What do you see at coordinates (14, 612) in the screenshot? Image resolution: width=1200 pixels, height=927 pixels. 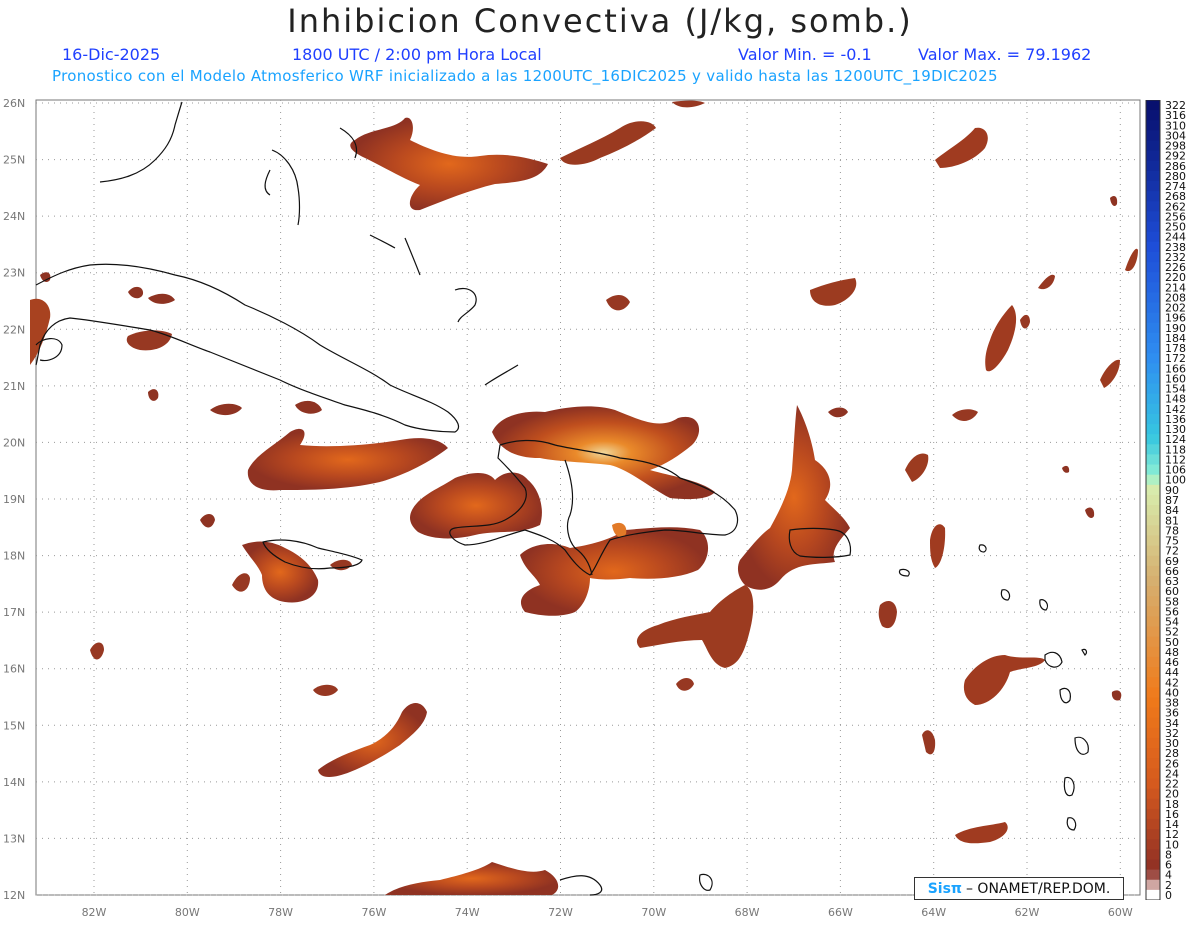 I see `lat-label: 17N` at bounding box center [14, 612].